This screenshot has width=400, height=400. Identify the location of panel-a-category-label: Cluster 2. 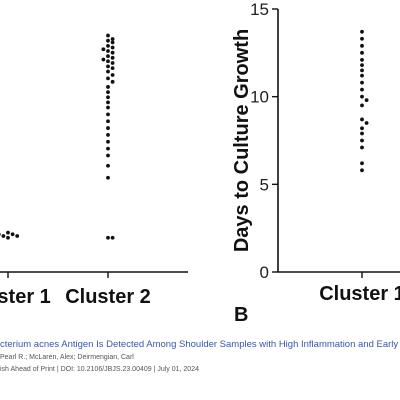
(108, 297).